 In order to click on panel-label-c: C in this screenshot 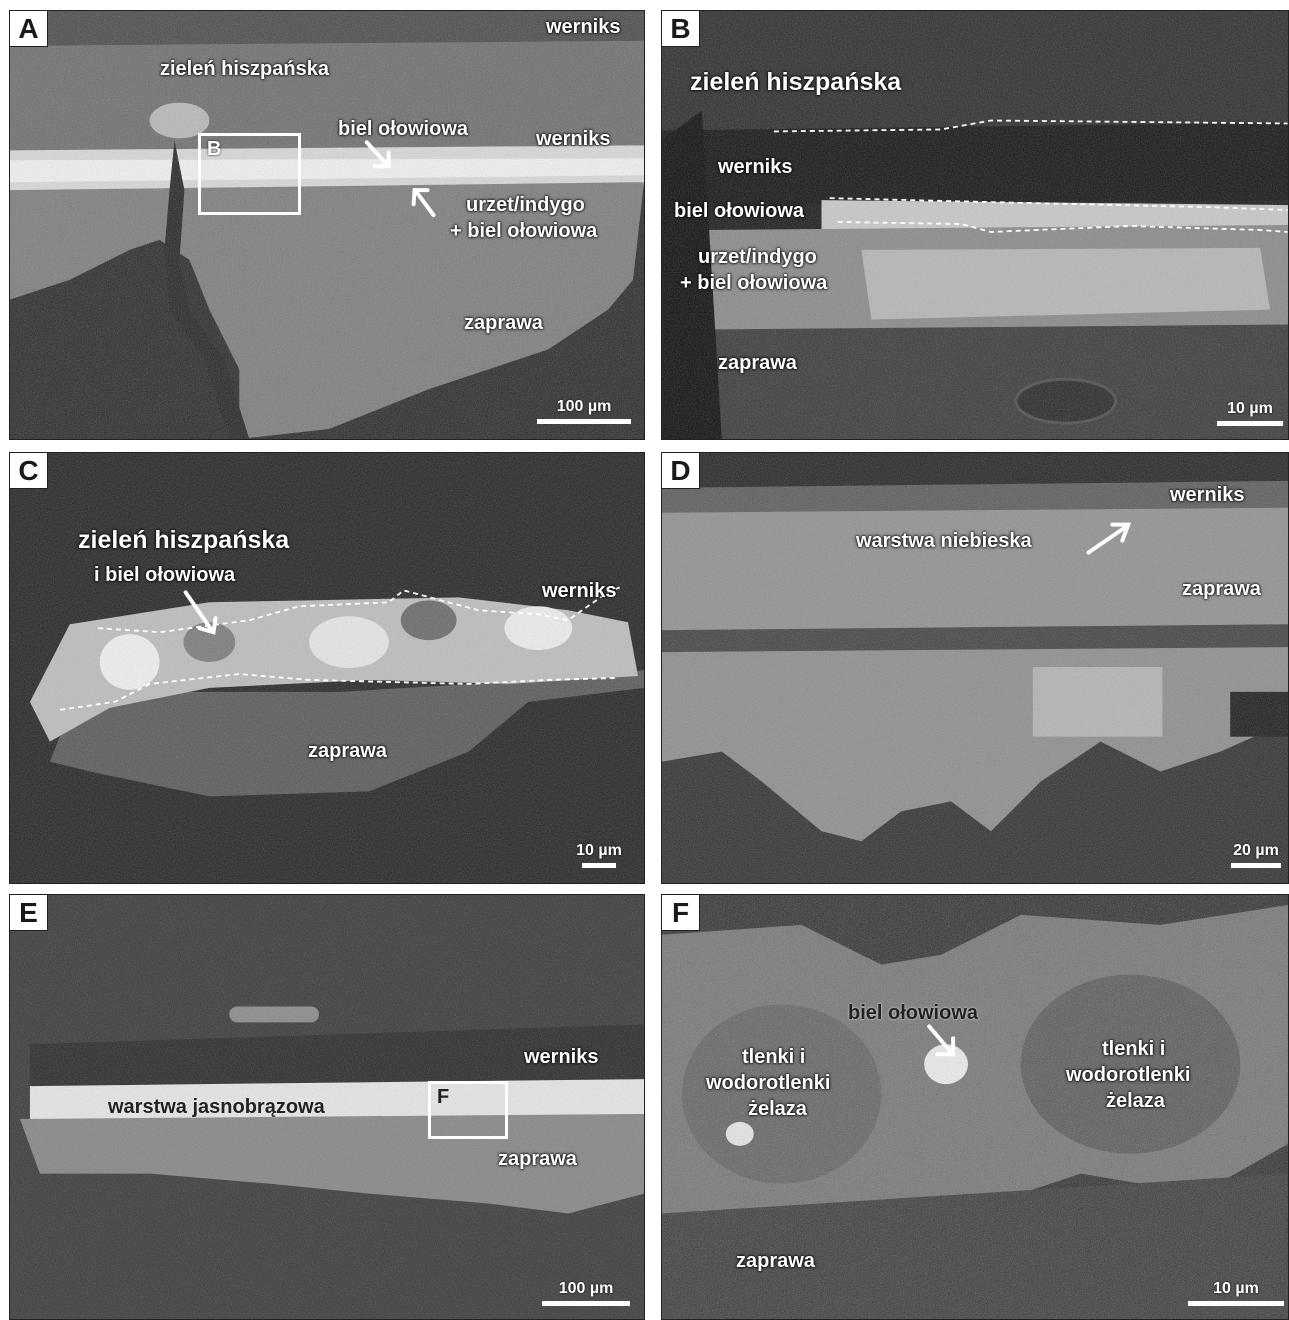, I will do `click(29, 471)`.